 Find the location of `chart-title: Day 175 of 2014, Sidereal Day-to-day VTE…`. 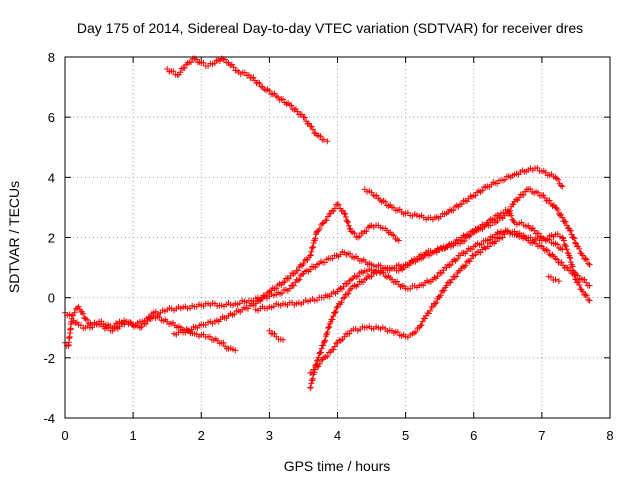

chart-title: Day 175 of 2014, Sidereal Day-to-day VTE… is located at coordinates (330, 28).